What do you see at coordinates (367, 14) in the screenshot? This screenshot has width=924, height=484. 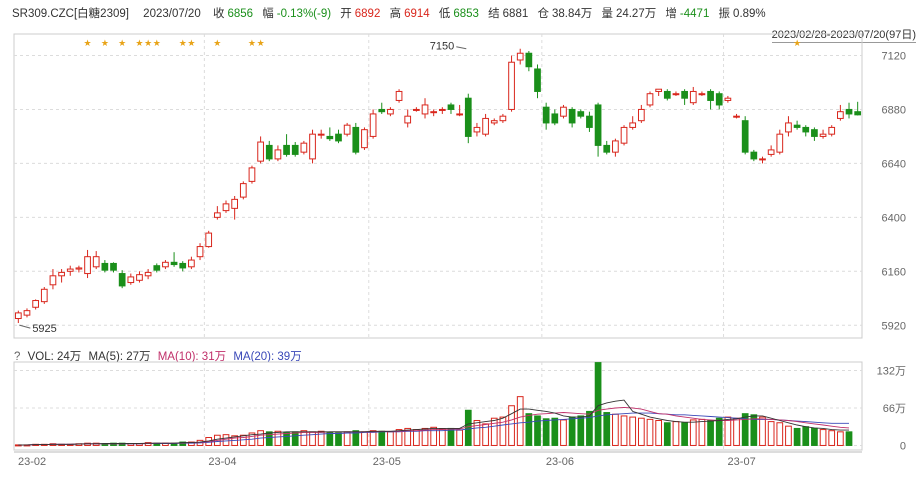 I see `open-value: 6892` at bounding box center [367, 14].